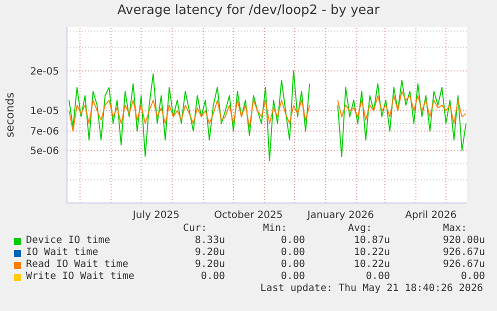  I want to click on text: Max:, so click(455, 228).